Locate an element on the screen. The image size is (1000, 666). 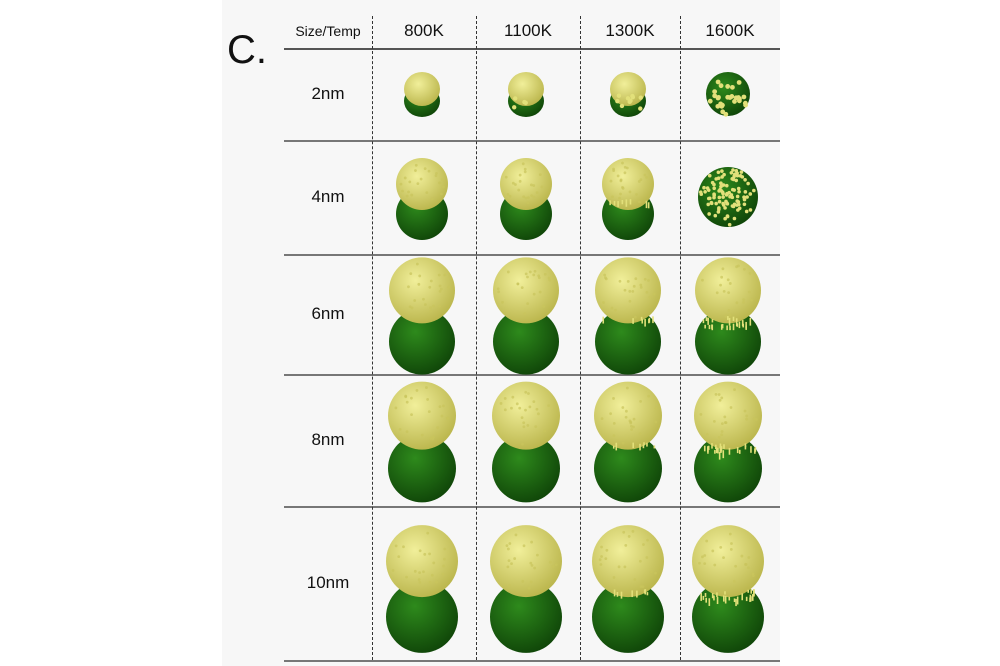
header-temp-1100k: 1100K is located at coordinates (528, 30).